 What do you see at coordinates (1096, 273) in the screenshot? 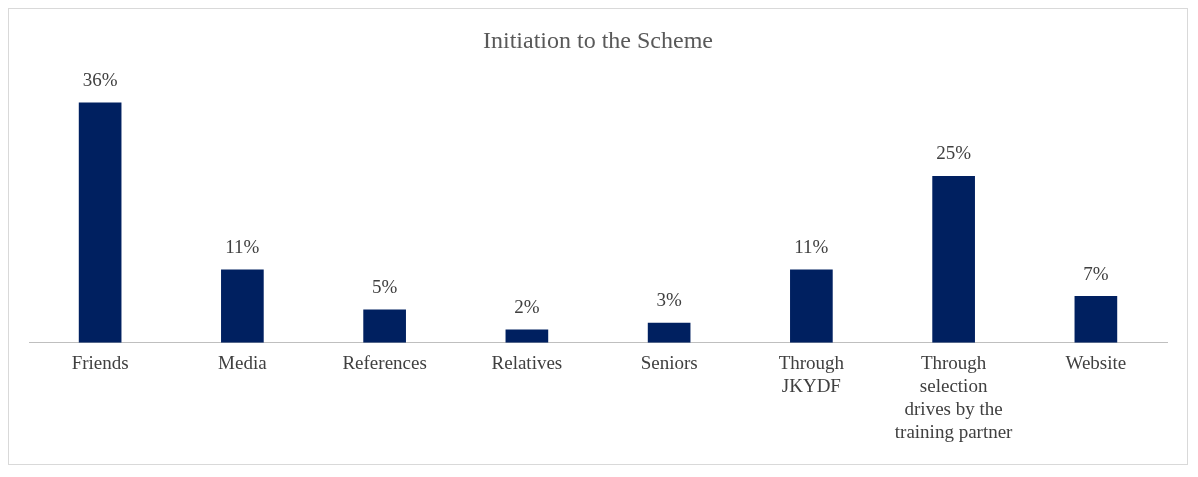
I see `data-label: 7%` at bounding box center [1096, 273].